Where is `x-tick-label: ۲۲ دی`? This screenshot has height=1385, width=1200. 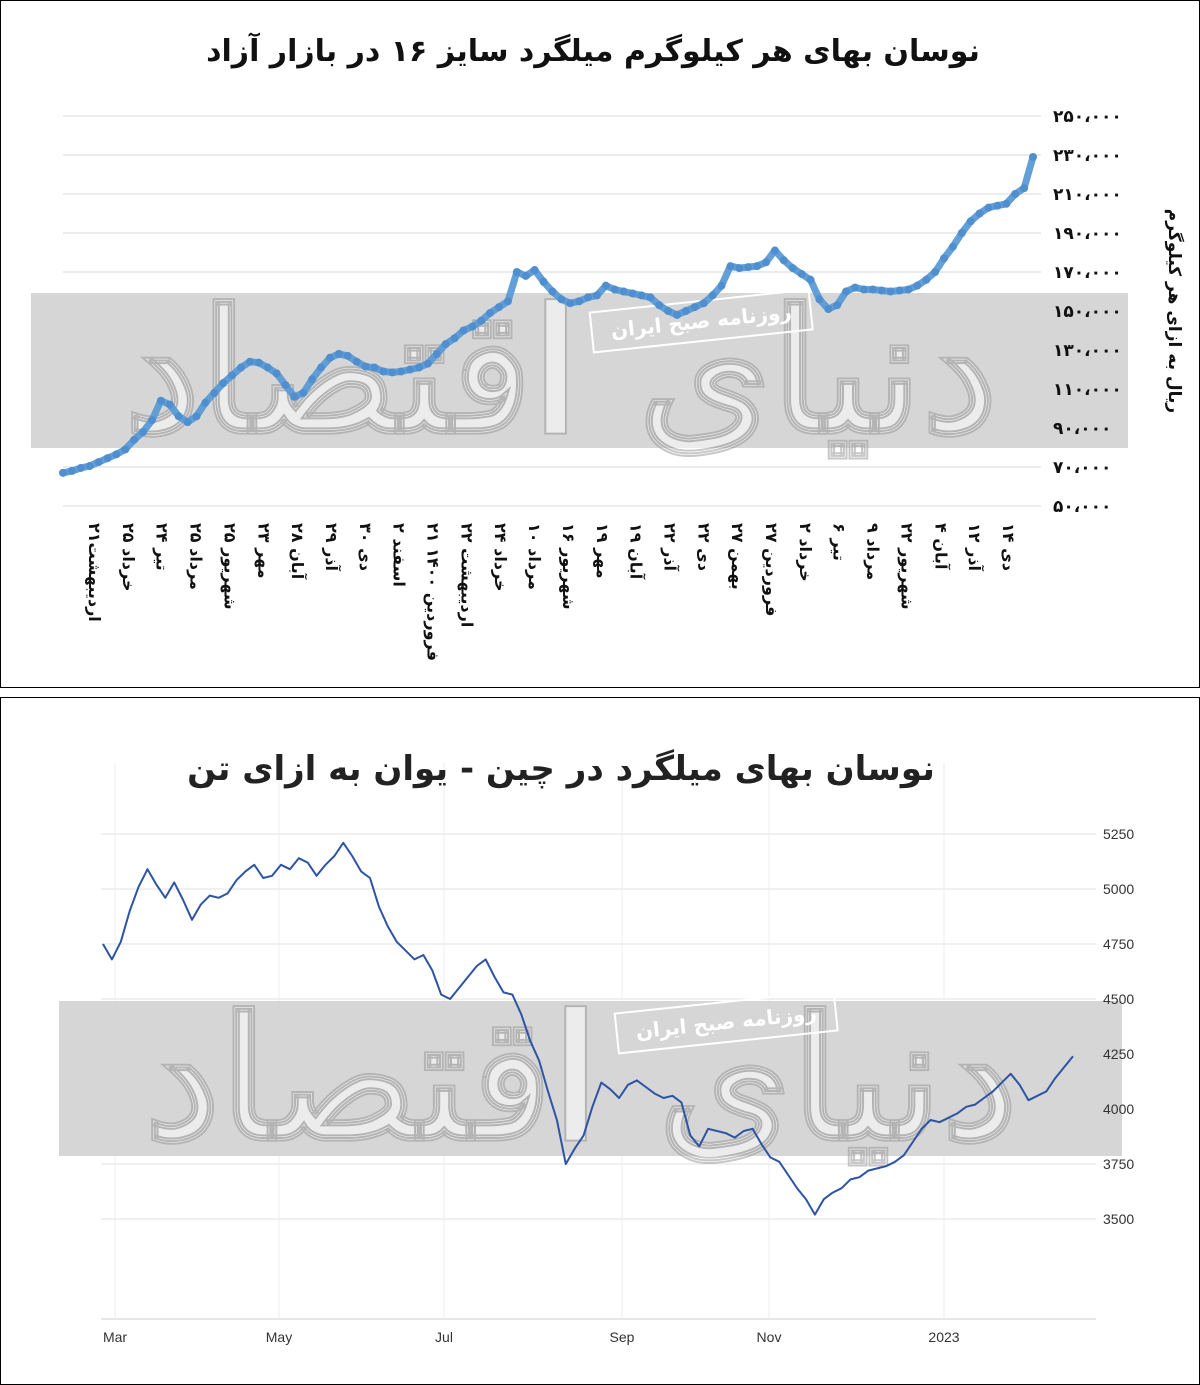 x-tick-label: ۲۲ دی is located at coordinates (703, 547).